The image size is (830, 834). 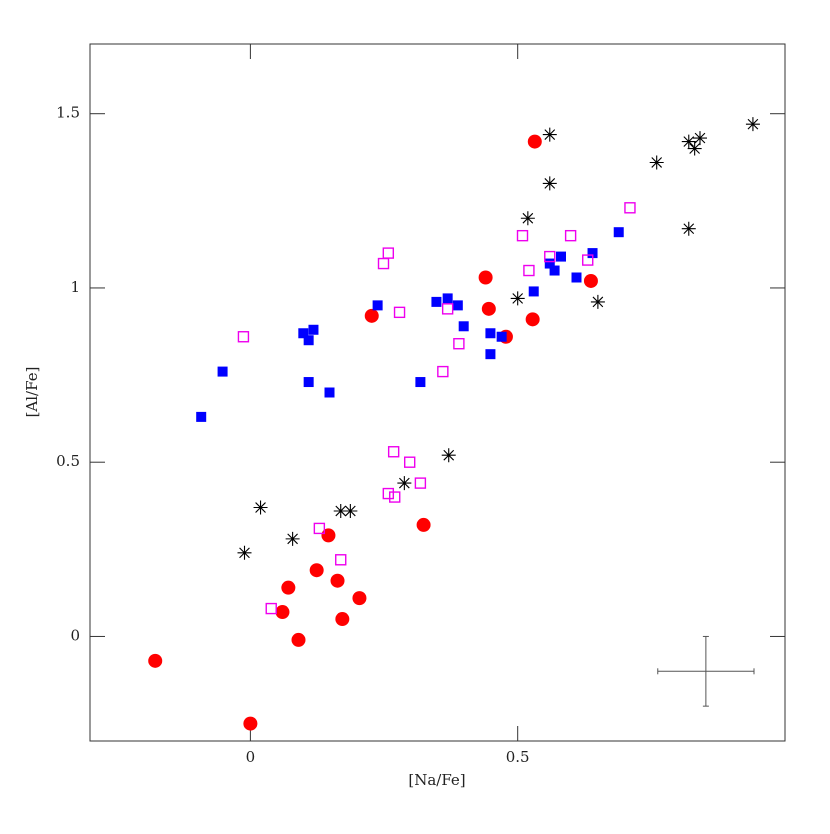 I want to click on x-axis-label: [Na/Fe], so click(x=436, y=780).